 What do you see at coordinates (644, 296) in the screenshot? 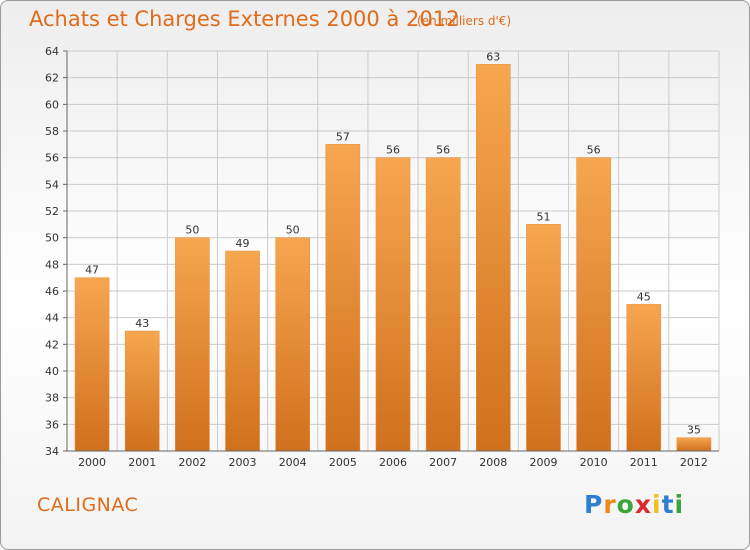
I see `data-label: 45` at bounding box center [644, 296].